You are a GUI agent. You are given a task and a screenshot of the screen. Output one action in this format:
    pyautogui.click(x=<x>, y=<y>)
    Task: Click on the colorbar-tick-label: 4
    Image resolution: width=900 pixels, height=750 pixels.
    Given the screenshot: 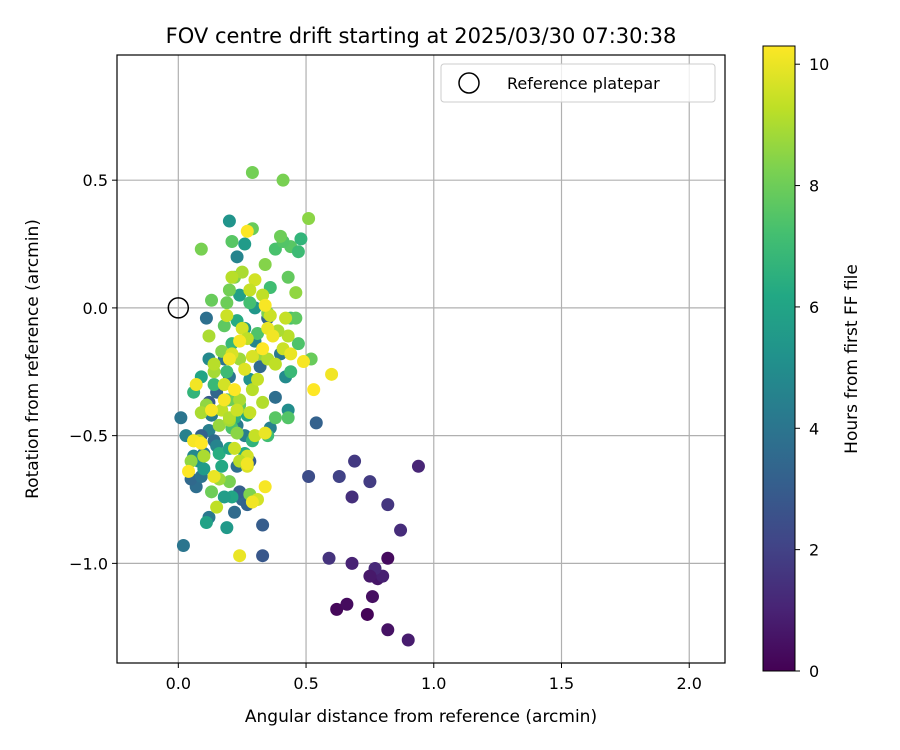 What is the action you would take?
    pyautogui.click(x=814, y=428)
    